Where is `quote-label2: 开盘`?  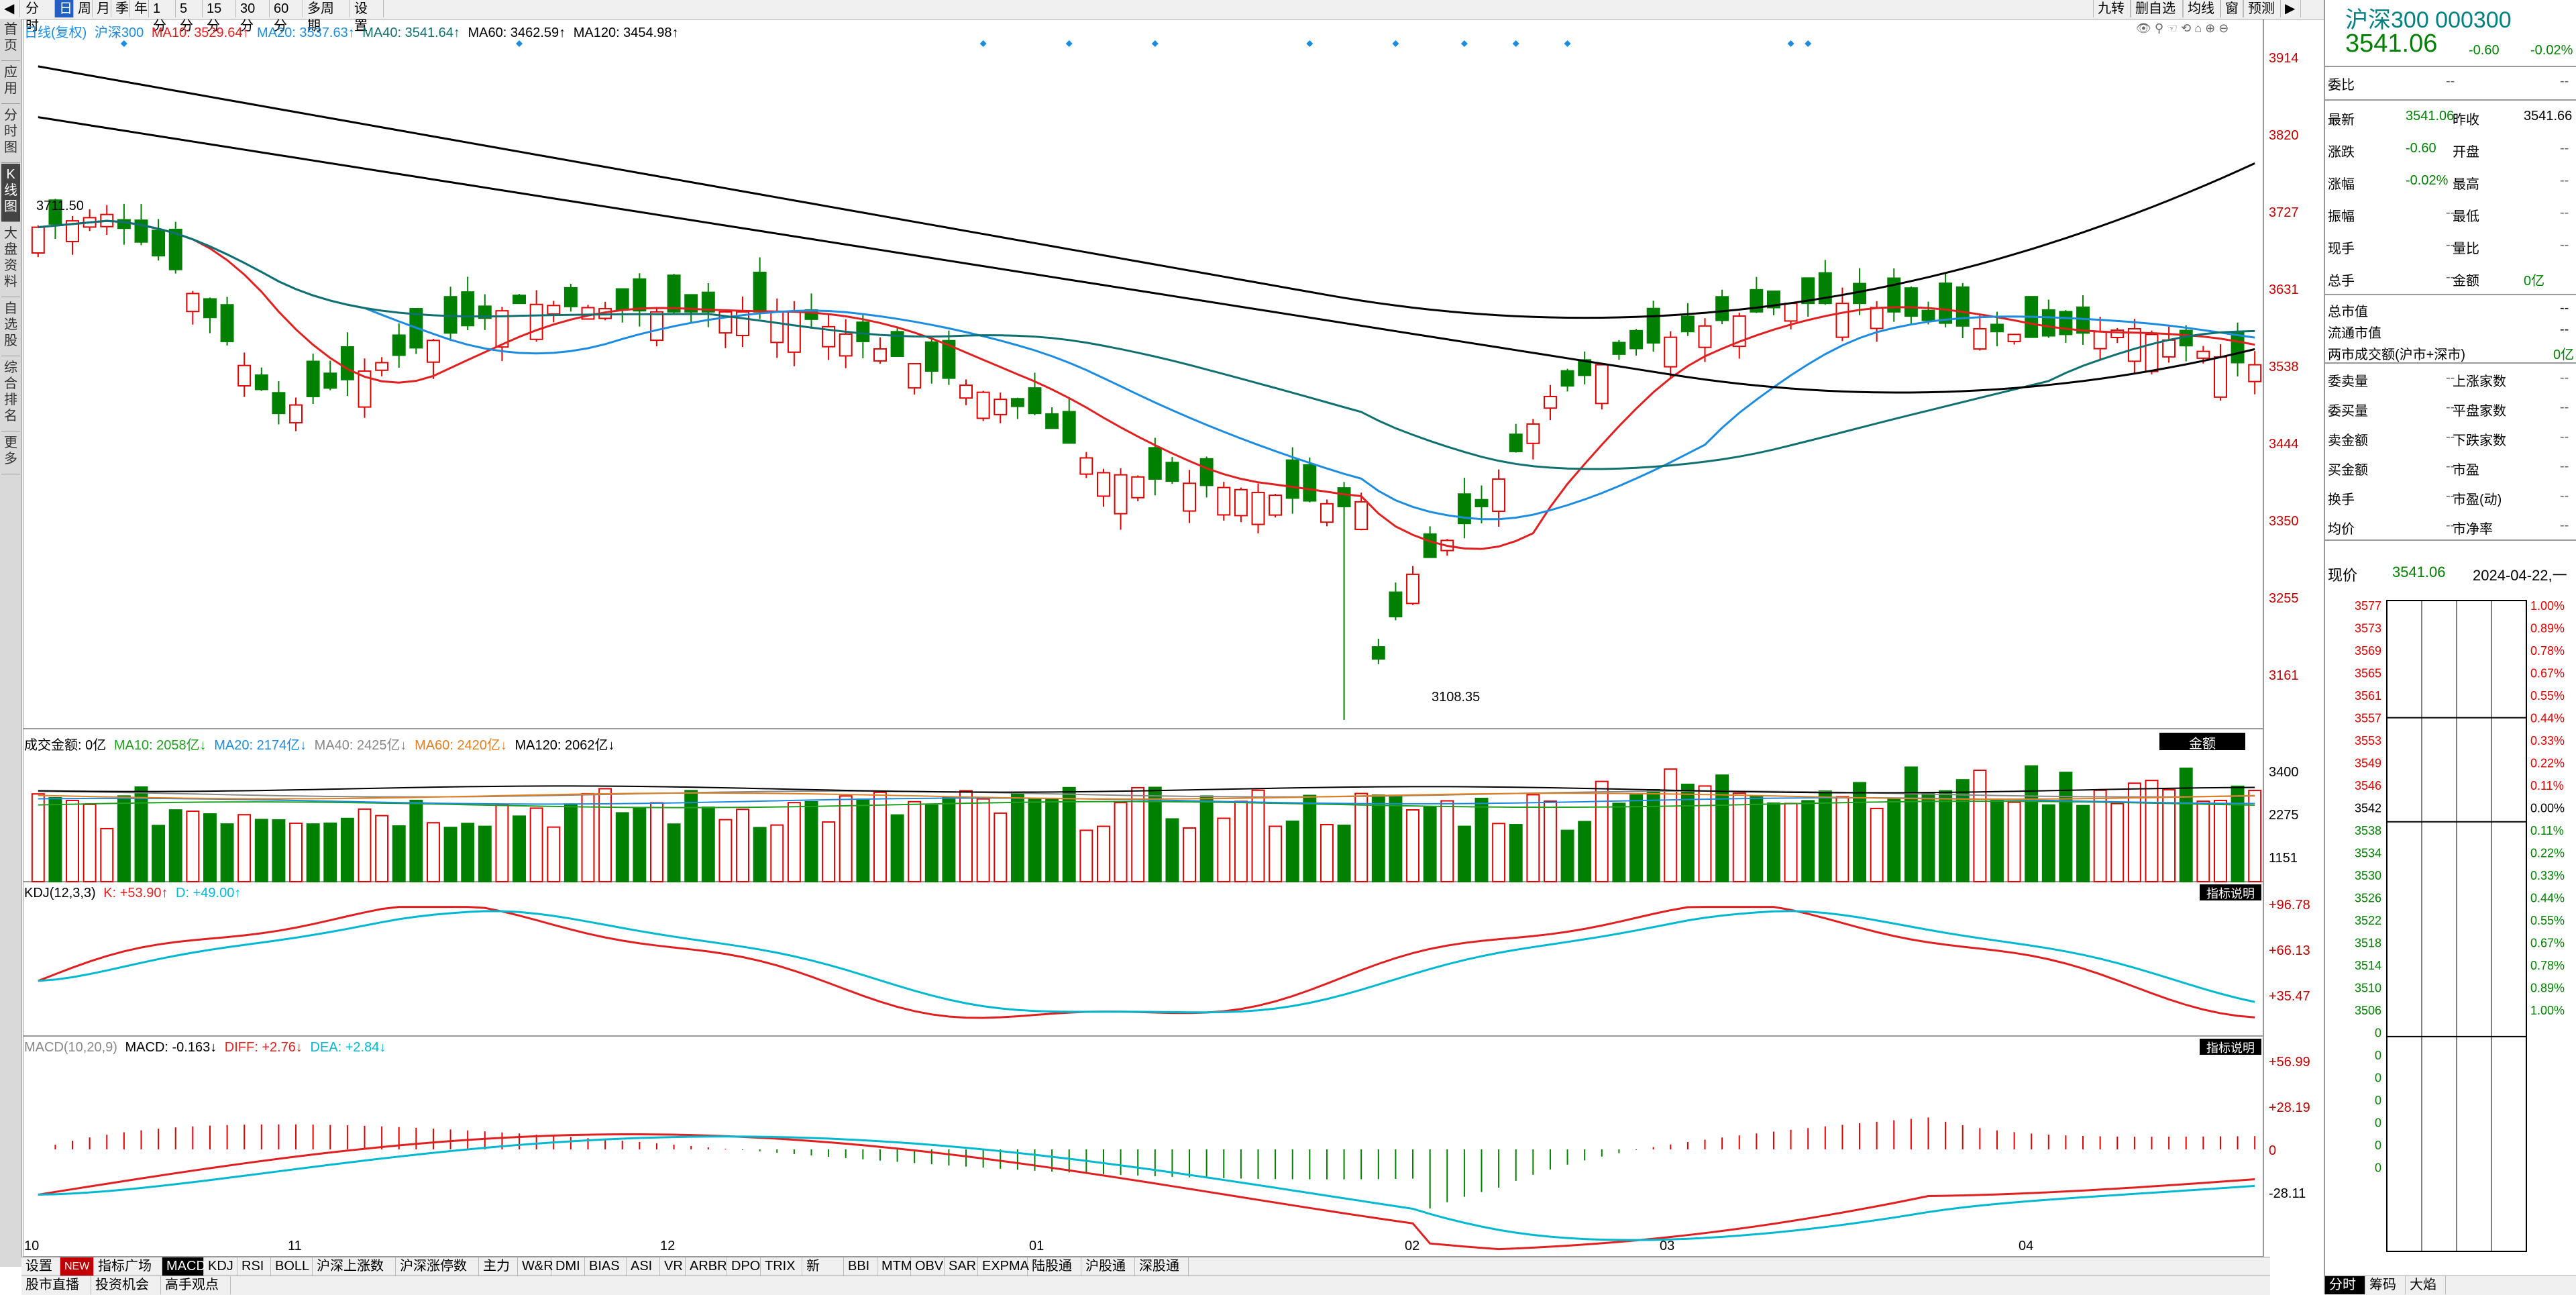 quote-label2: 开盘 is located at coordinates (2466, 152).